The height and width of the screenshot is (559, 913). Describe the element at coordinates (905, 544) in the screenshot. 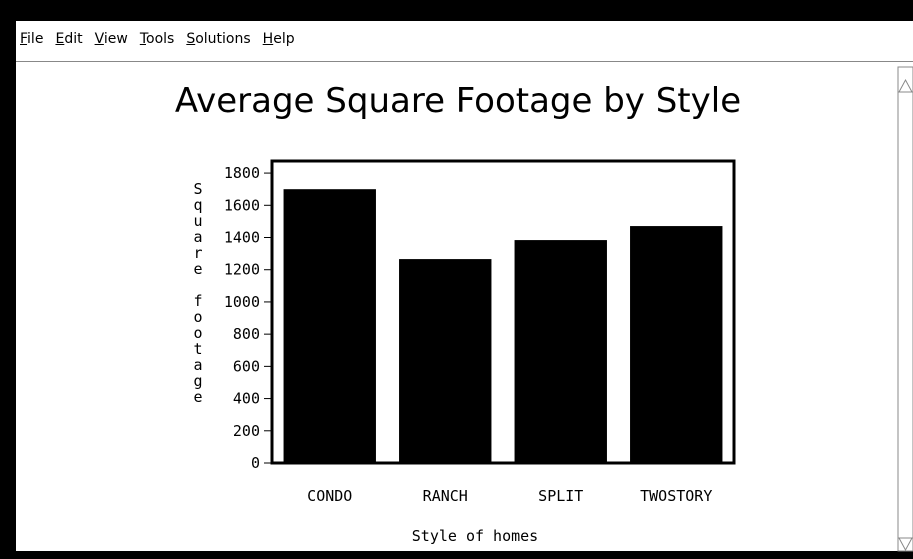

I see `scroll-down` at that location.